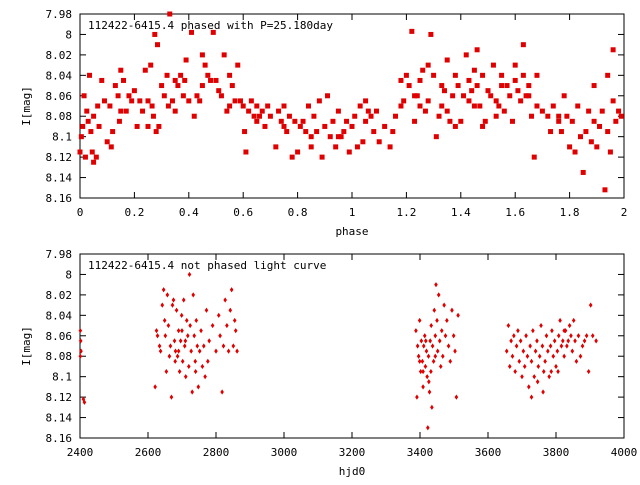 The width and height of the screenshot is (640, 485). I want to click on unphased-x-tick-label: 2400, so click(80, 452).